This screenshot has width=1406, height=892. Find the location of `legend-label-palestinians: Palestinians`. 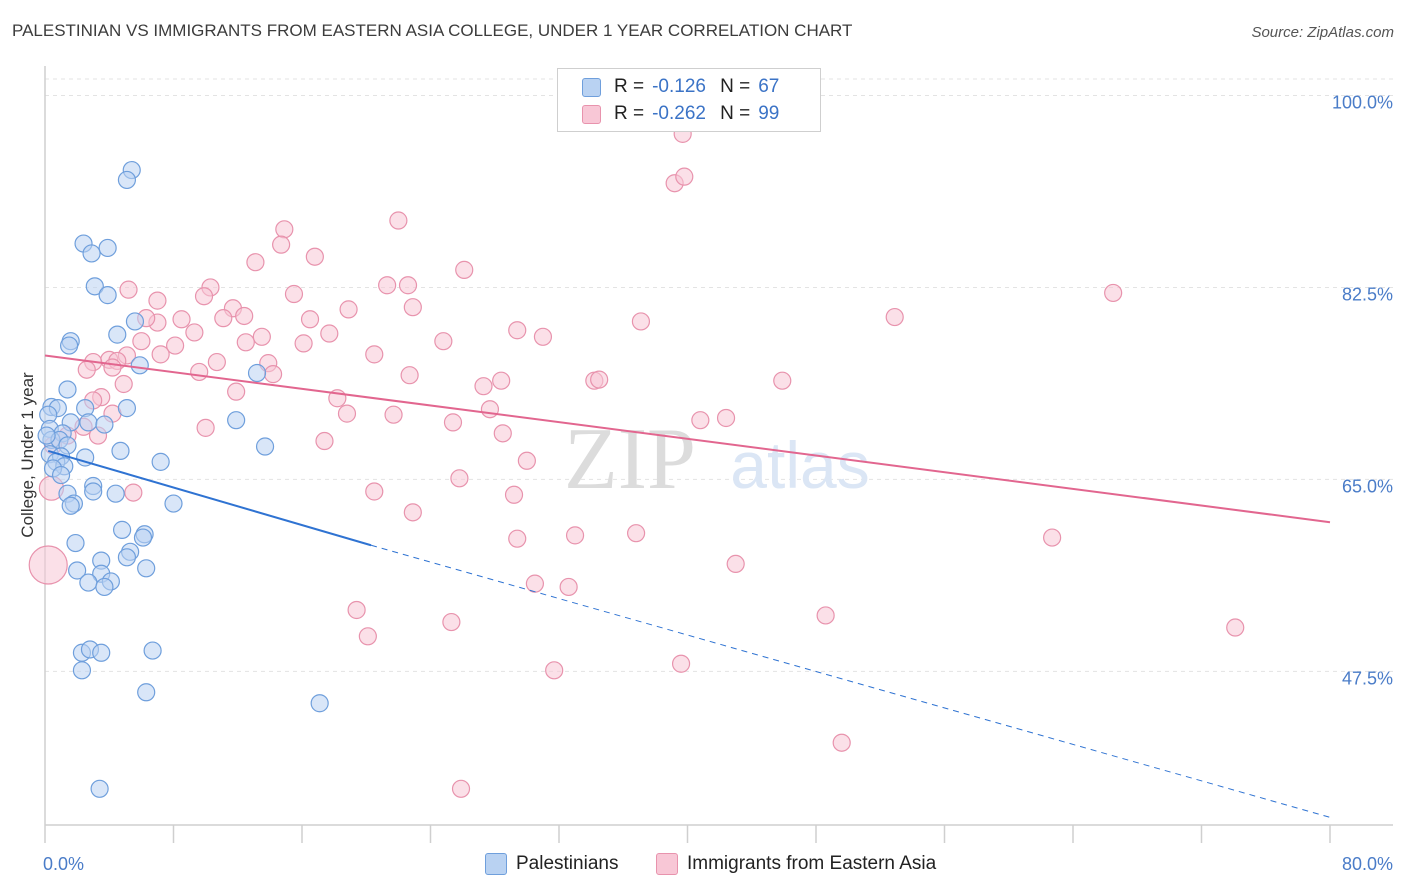

legend-label-palestinians: Palestinians is located at coordinates (567, 863).